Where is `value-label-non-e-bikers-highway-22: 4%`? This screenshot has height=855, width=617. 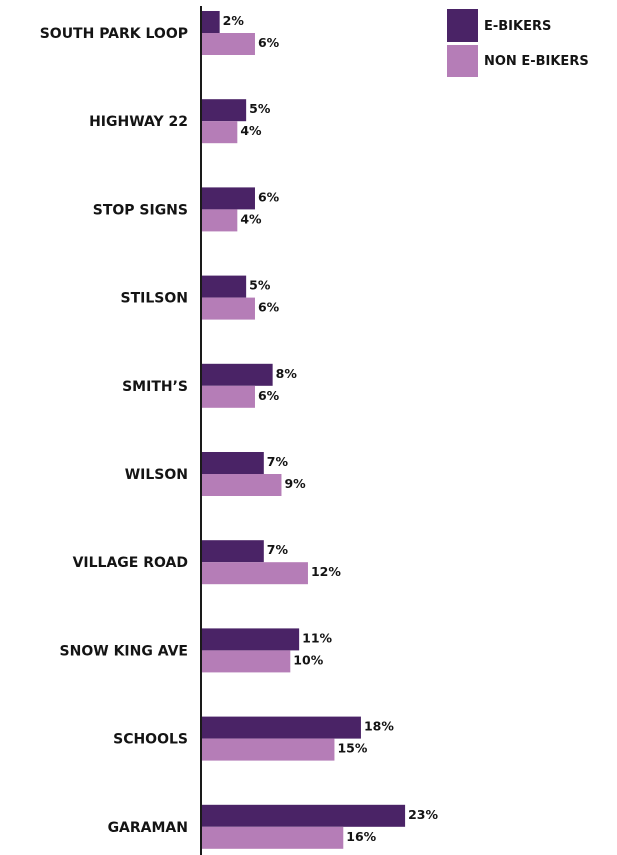 value-label-non-e-bikers-highway-22: 4% is located at coordinates (251, 130).